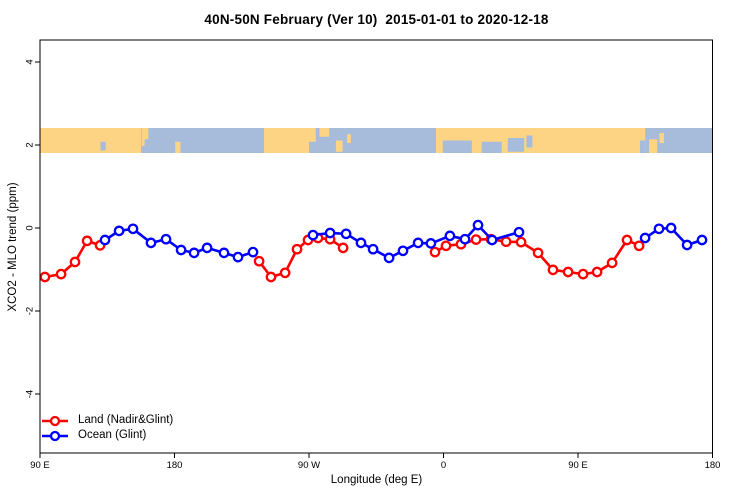 The width and height of the screenshot is (750, 500). I want to click on legend: Land (Nadir&Glint) Ocean (Glint), so click(107, 428).